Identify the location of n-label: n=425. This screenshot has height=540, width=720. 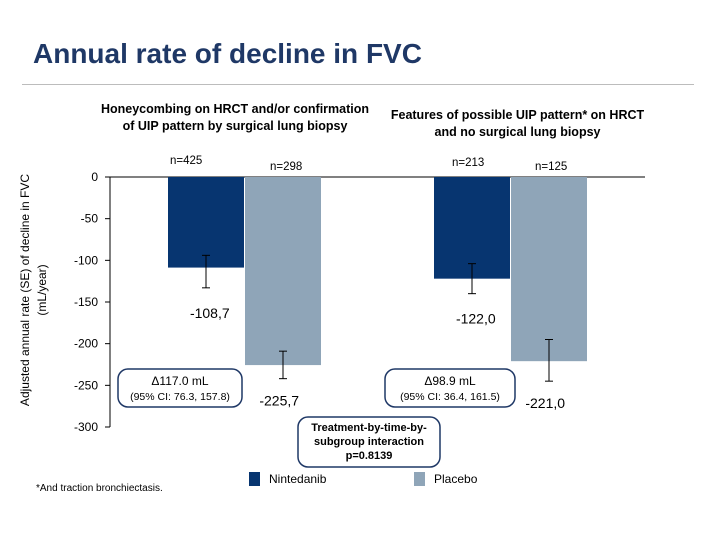
(186, 161).